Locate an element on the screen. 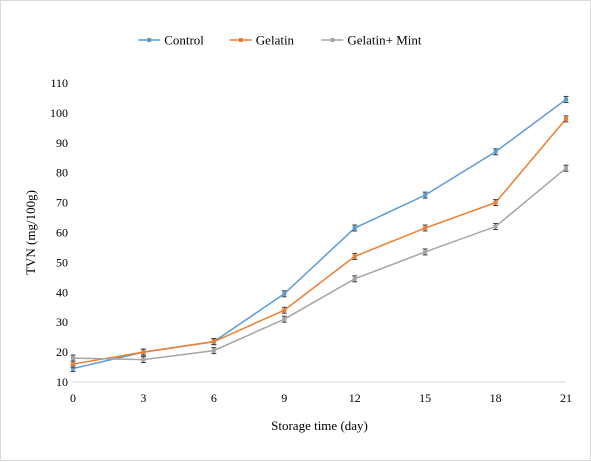  y-tick-label: 70 is located at coordinates (62, 203).